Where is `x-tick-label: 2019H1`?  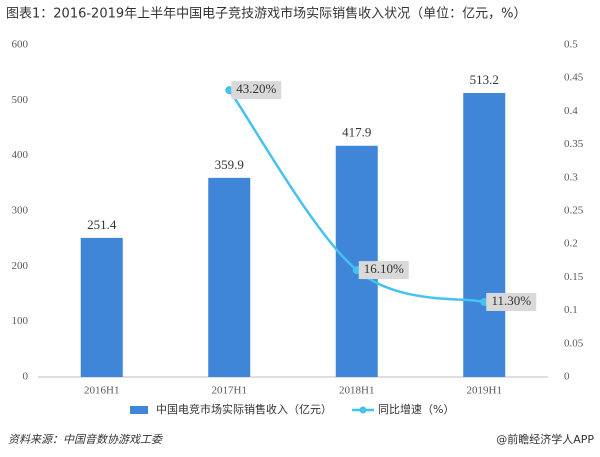
x-tick-label: 2019H1 is located at coordinates (484, 391).